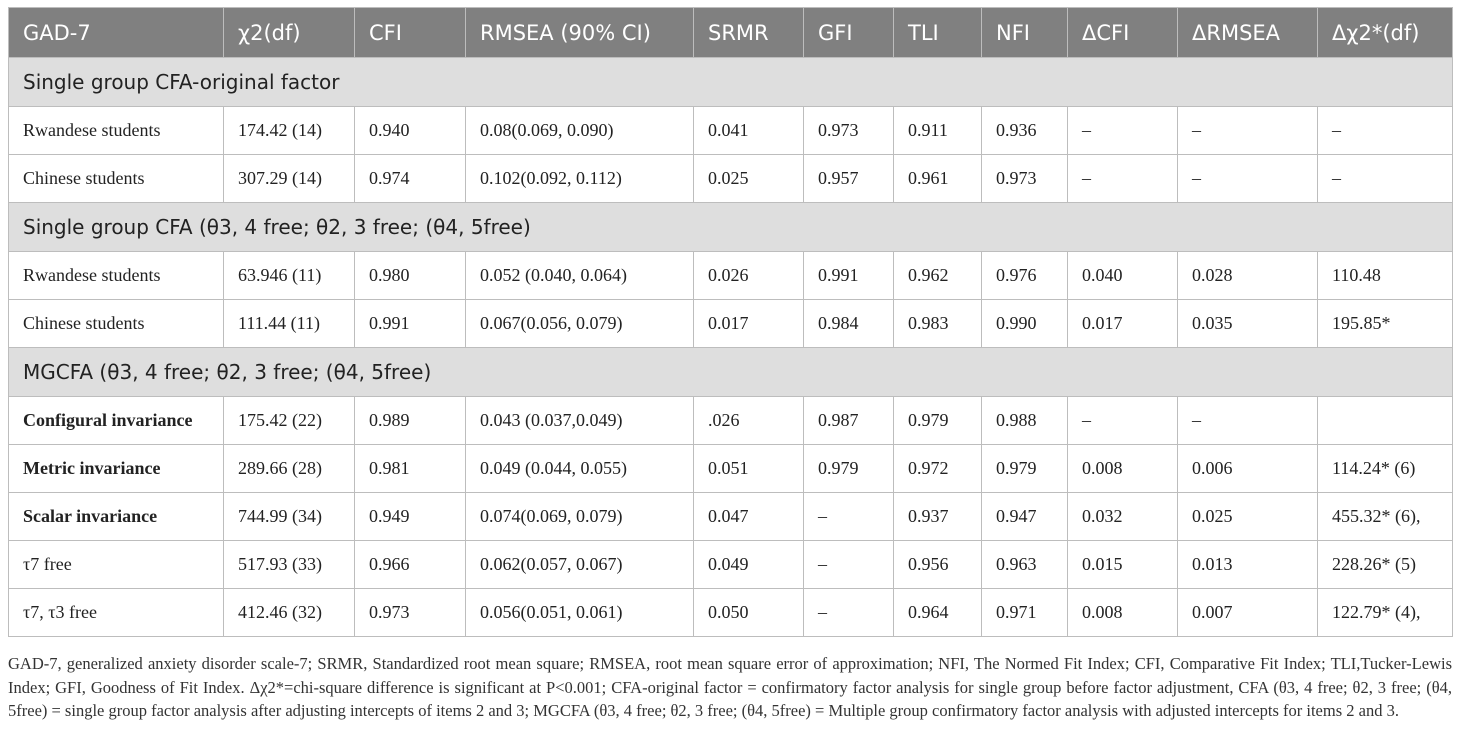  I want to click on row-label: Configural invariance, so click(116, 420).